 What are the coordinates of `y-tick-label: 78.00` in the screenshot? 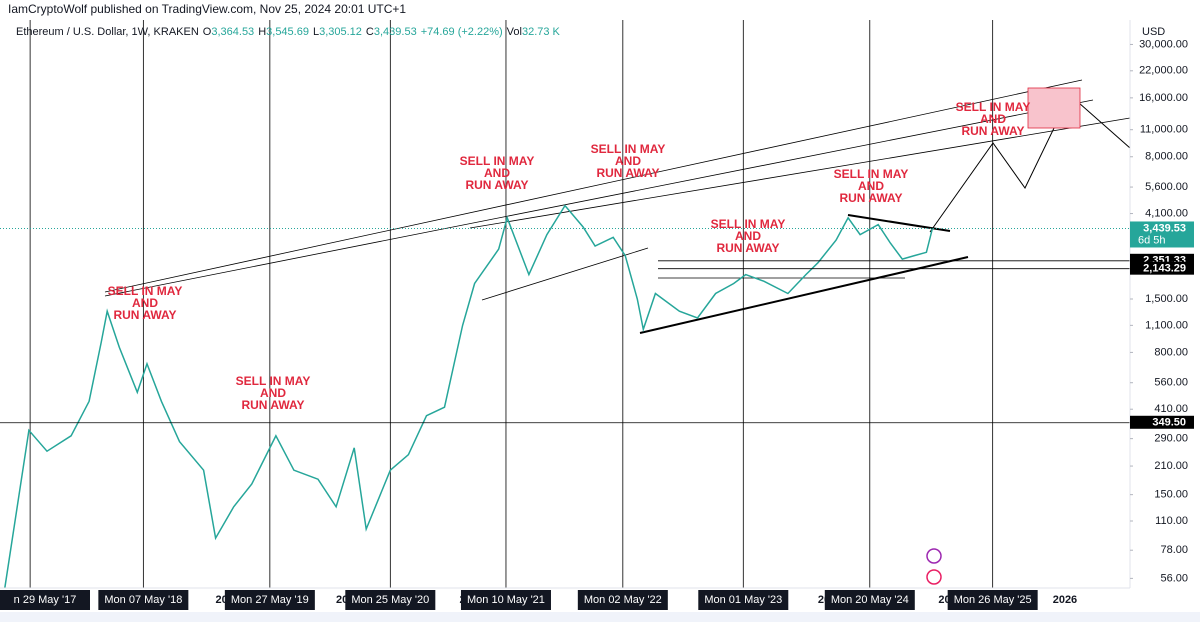 It's located at (1174, 550).